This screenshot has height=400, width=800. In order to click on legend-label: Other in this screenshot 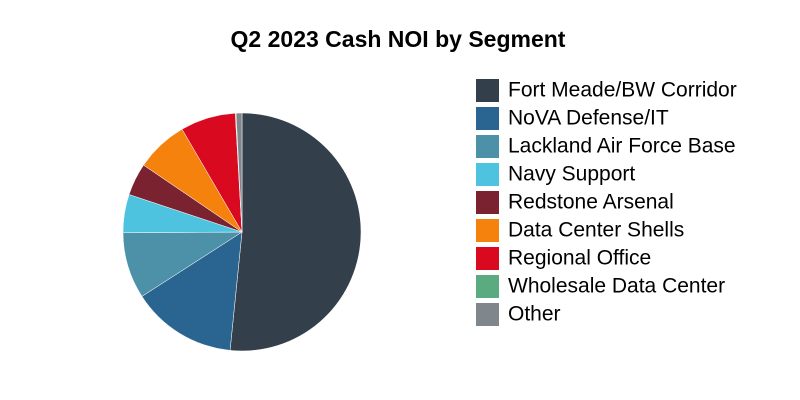, I will do `click(534, 314)`.